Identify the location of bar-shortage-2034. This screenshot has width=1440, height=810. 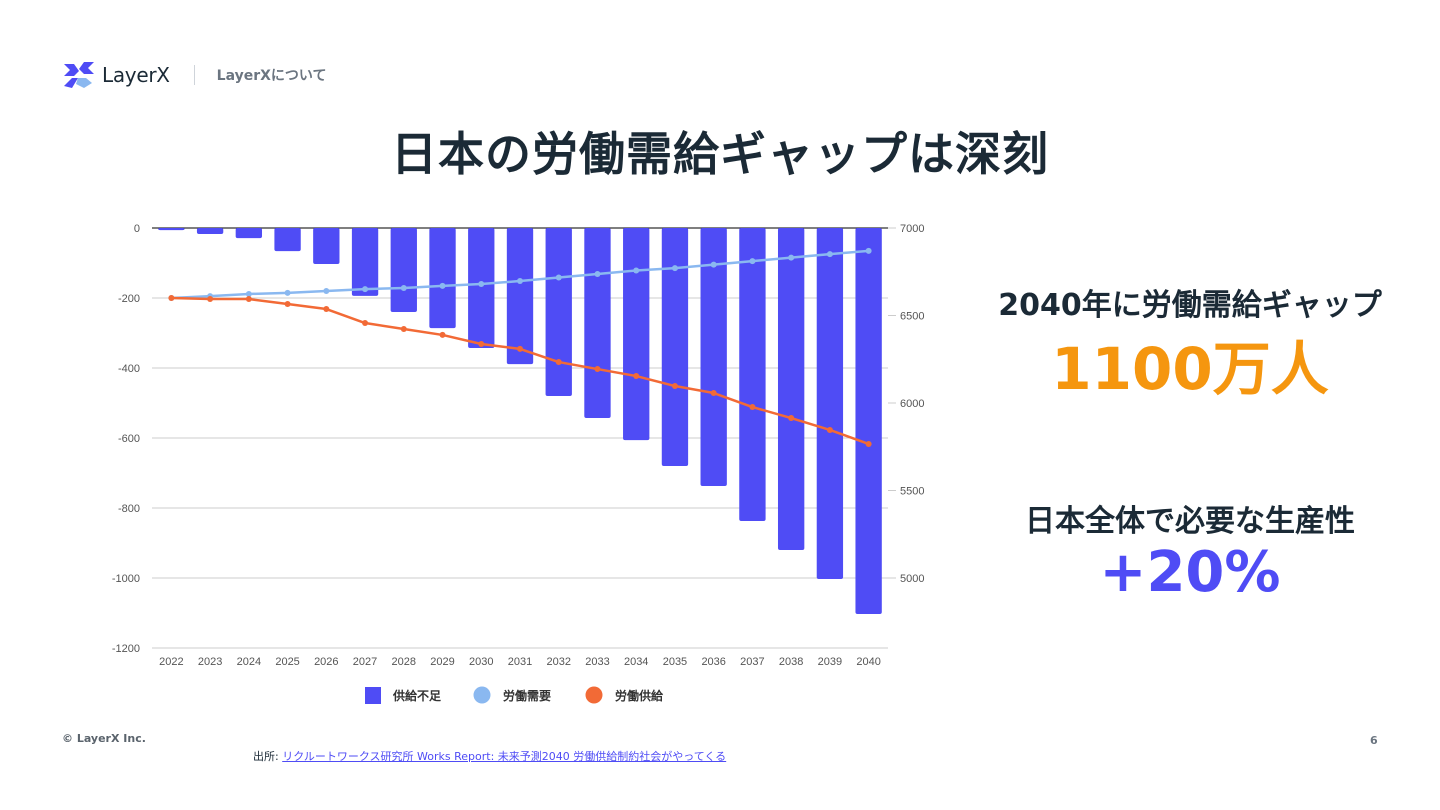
(636, 334).